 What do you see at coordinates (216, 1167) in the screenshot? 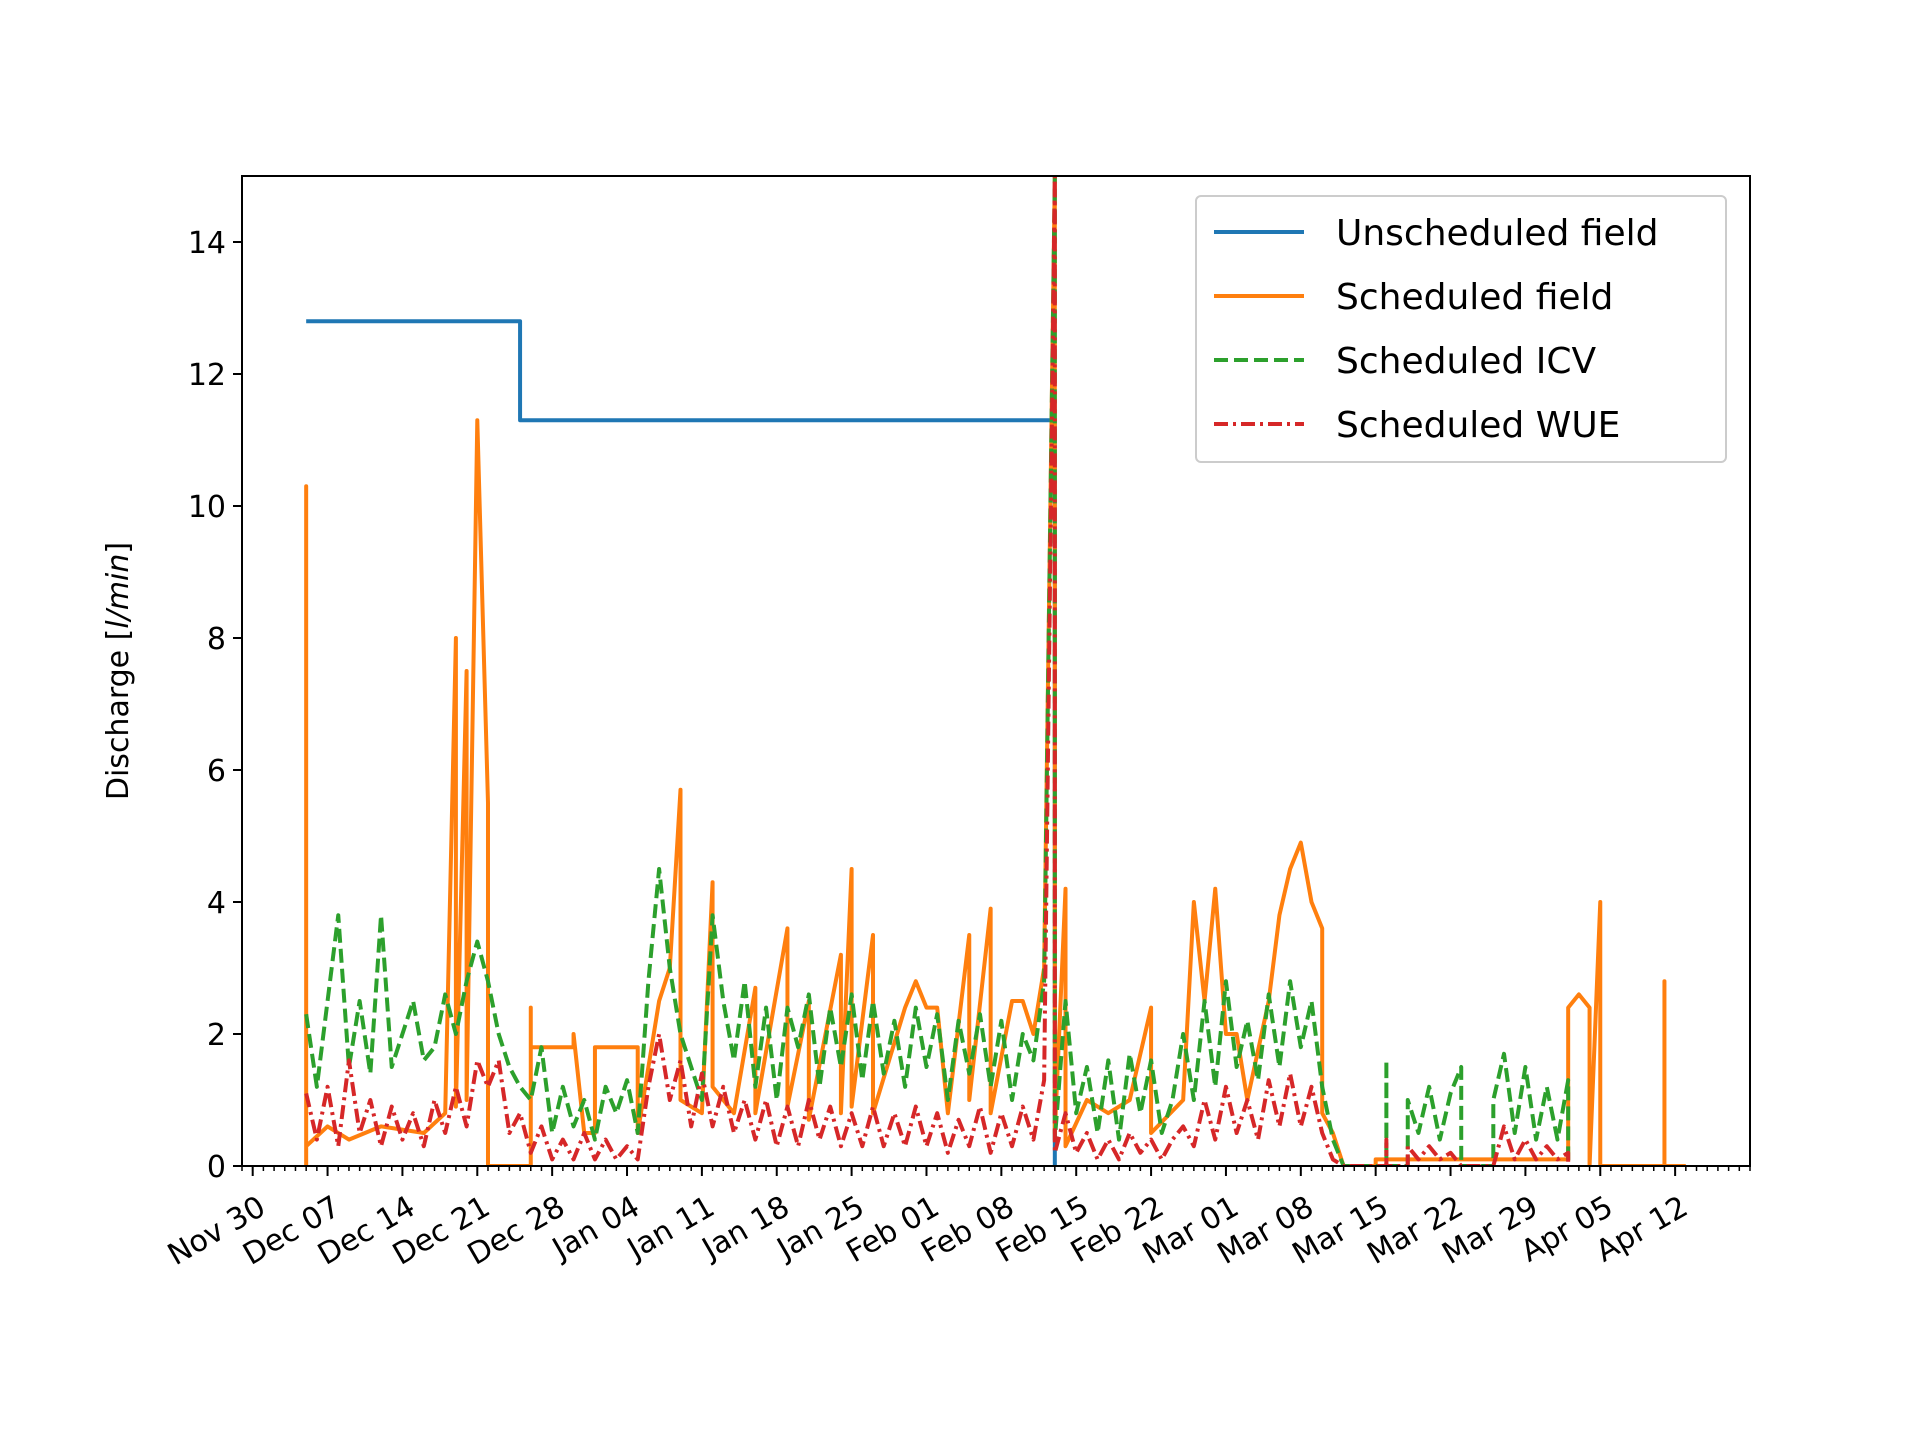
I see `y-tick-label: 0` at bounding box center [216, 1167].